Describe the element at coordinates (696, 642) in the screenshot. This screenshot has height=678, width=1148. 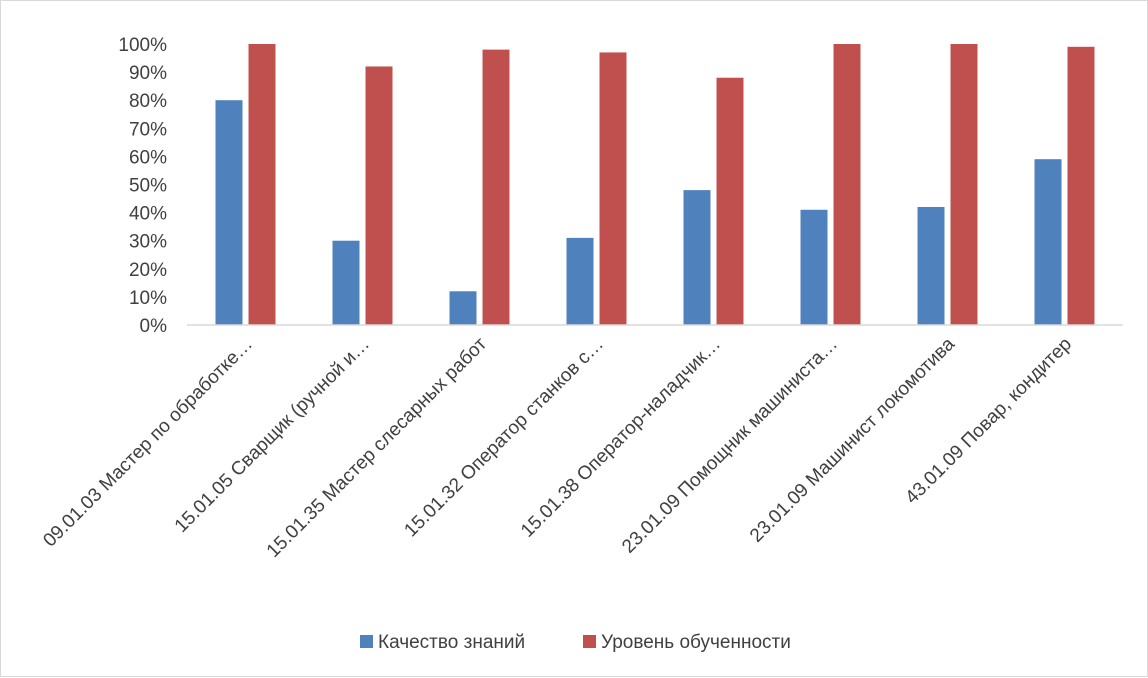
I see `legend-label: Уровень обученности` at that location.